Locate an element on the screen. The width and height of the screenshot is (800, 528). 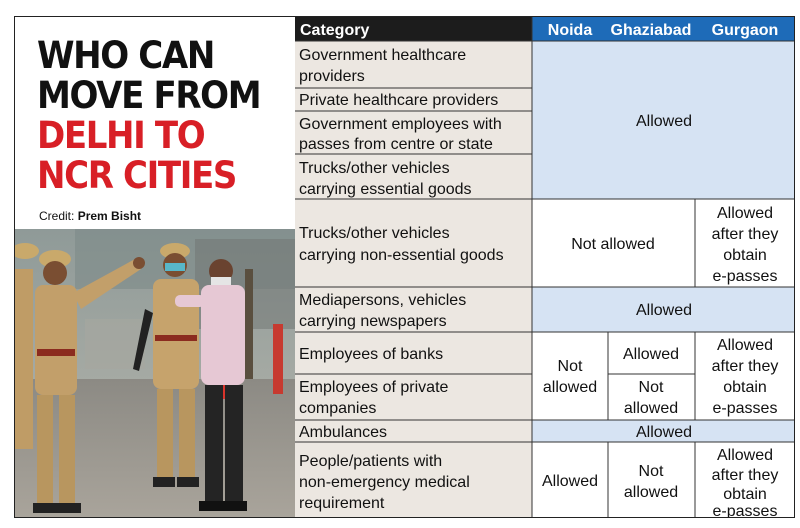
value-row5-noida-ghaziabad: Not allowed is located at coordinates (613, 244).